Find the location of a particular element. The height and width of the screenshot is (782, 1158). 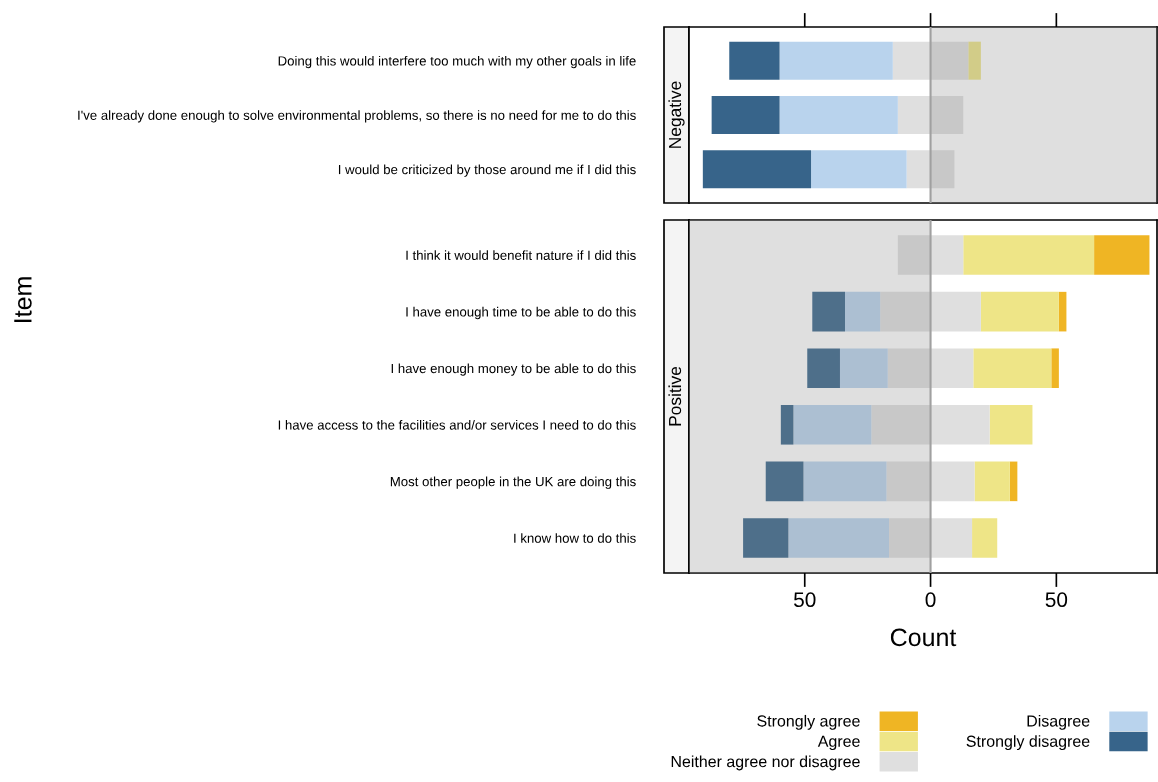

y-tick-label: I know how to do this is located at coordinates (575, 538).